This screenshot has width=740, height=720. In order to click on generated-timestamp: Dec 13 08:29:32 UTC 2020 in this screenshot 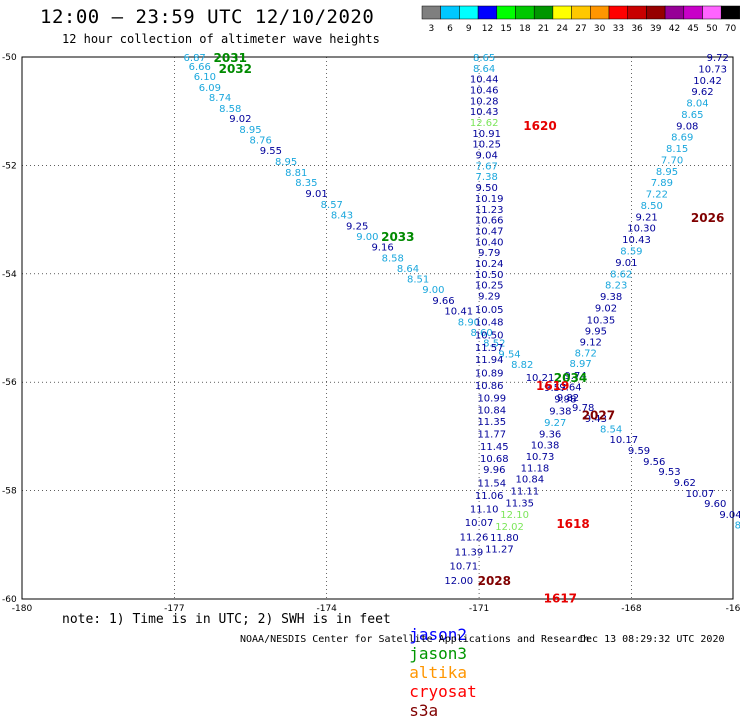, I will do `click(652, 639)`.